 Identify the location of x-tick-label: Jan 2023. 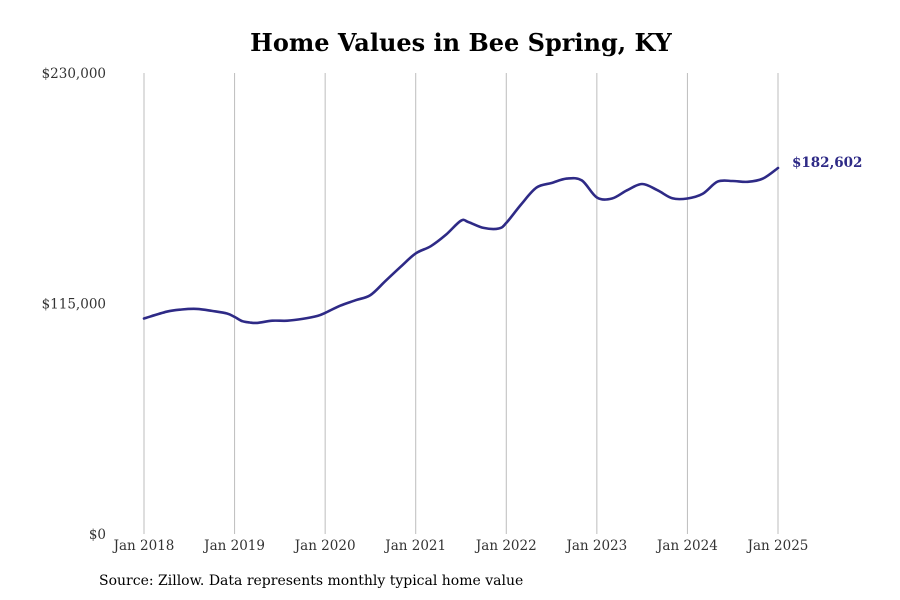
(595, 546).